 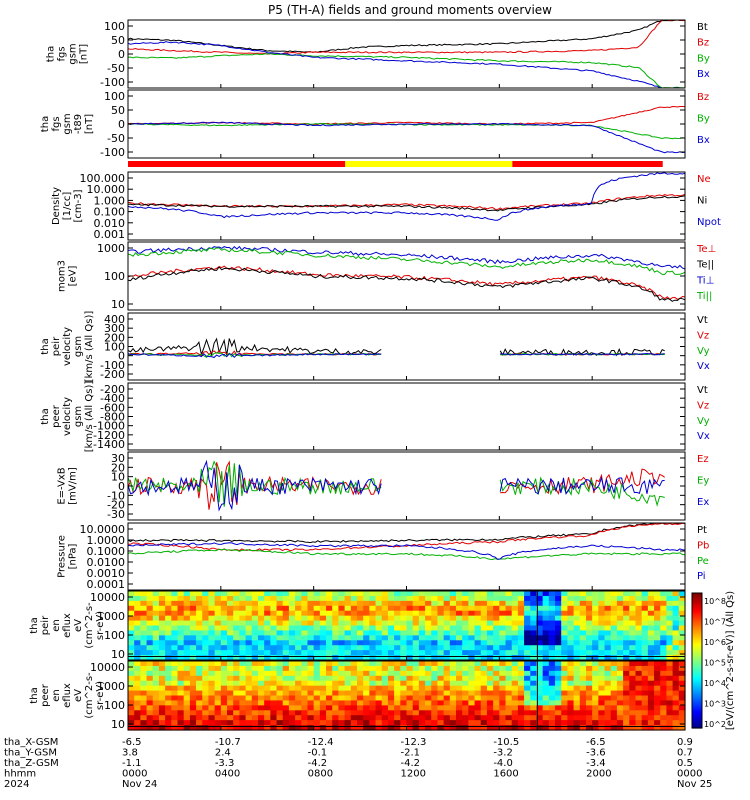 What do you see at coordinates (503, 763) in the screenshot?
I see `x-axis-row-value: -4.0` at bounding box center [503, 763].